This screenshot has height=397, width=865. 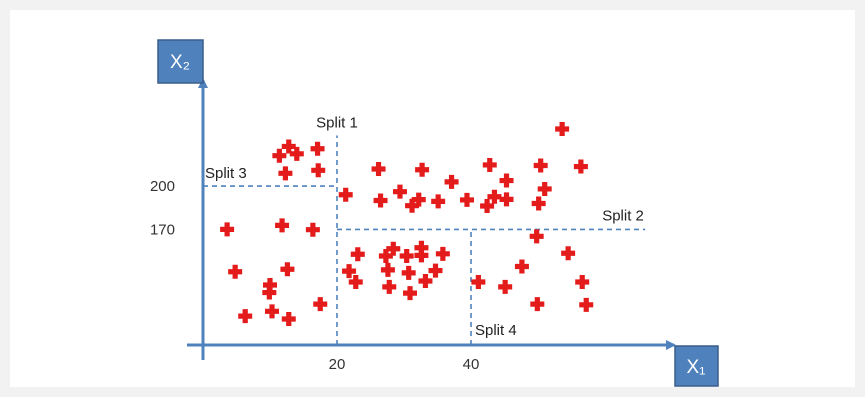 What do you see at coordinates (471, 364) in the screenshot?
I see `x-tick-label: 40` at bounding box center [471, 364].